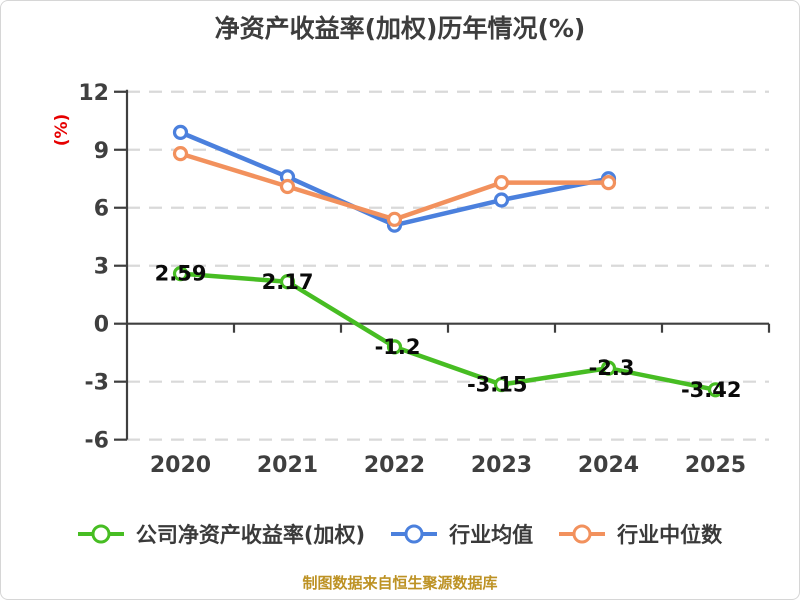 This screenshot has height=600, width=800. What do you see at coordinates (97, 441) in the screenshot?
I see `svg-text: -6` at bounding box center [97, 441].